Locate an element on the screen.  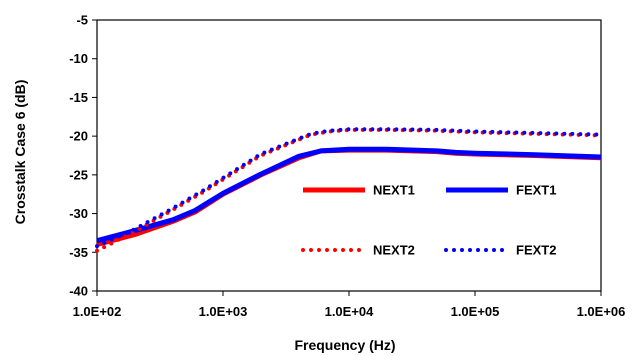
y-tick-label: -30 is located at coordinates (78, 213).